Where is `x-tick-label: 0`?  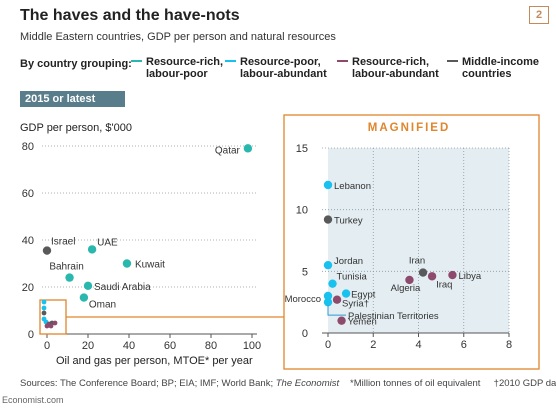
x-tick-label: 0 is located at coordinates (47, 346).